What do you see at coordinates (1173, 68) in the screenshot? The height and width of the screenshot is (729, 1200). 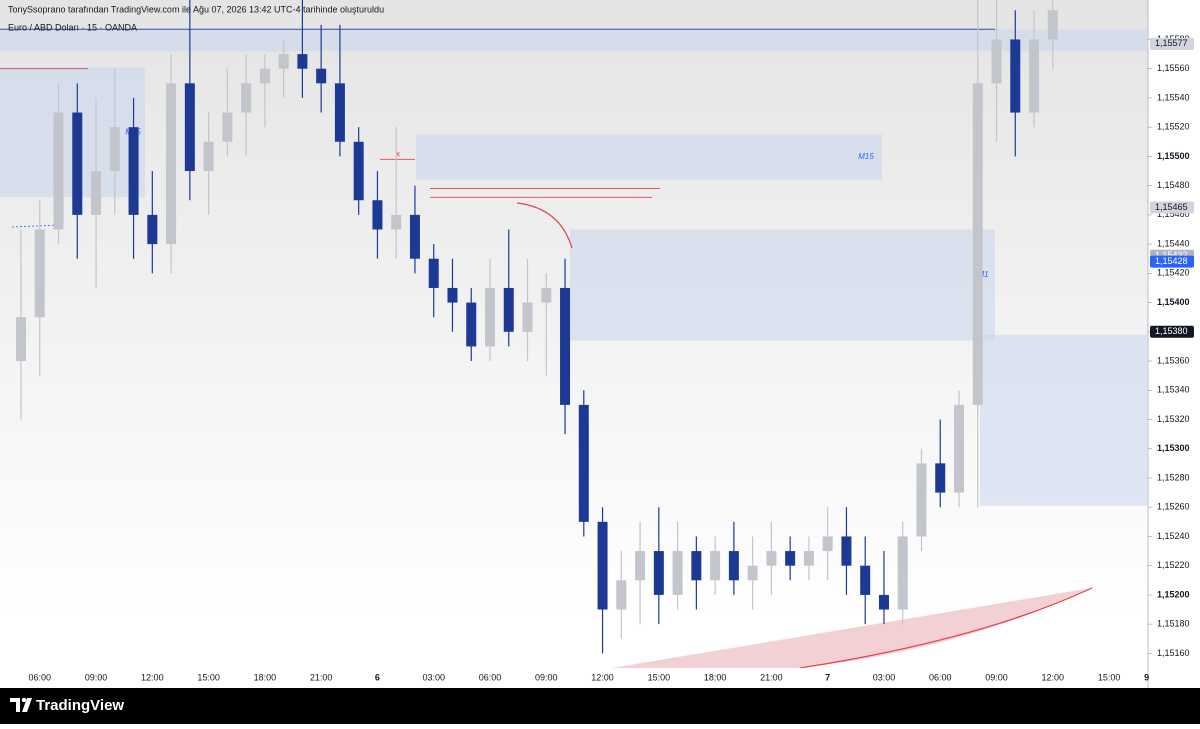 I see `y-tick-label: 1,15560` at bounding box center [1173, 68].